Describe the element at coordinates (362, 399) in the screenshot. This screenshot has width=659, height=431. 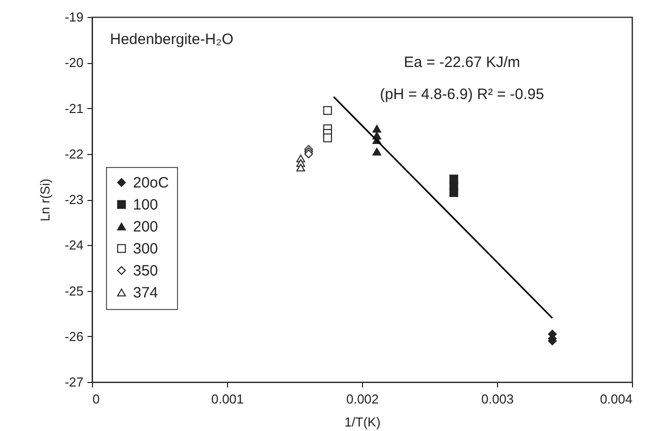
I see `x-tick-label: 0.002` at that location.